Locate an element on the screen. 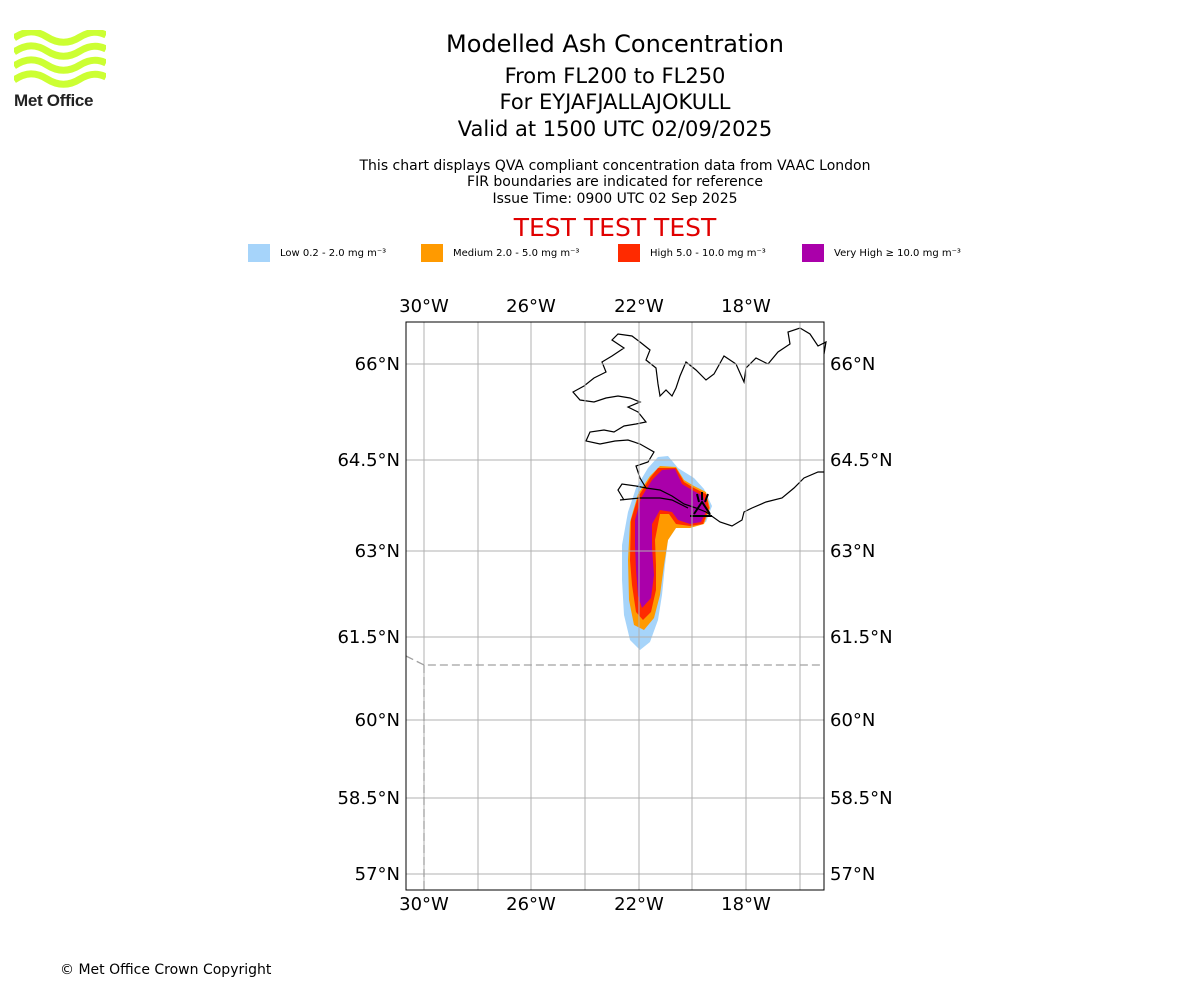 The image size is (1200, 1000). valid-time: Valid at 1500 UTC 02/09/2025 is located at coordinates (615, 129).